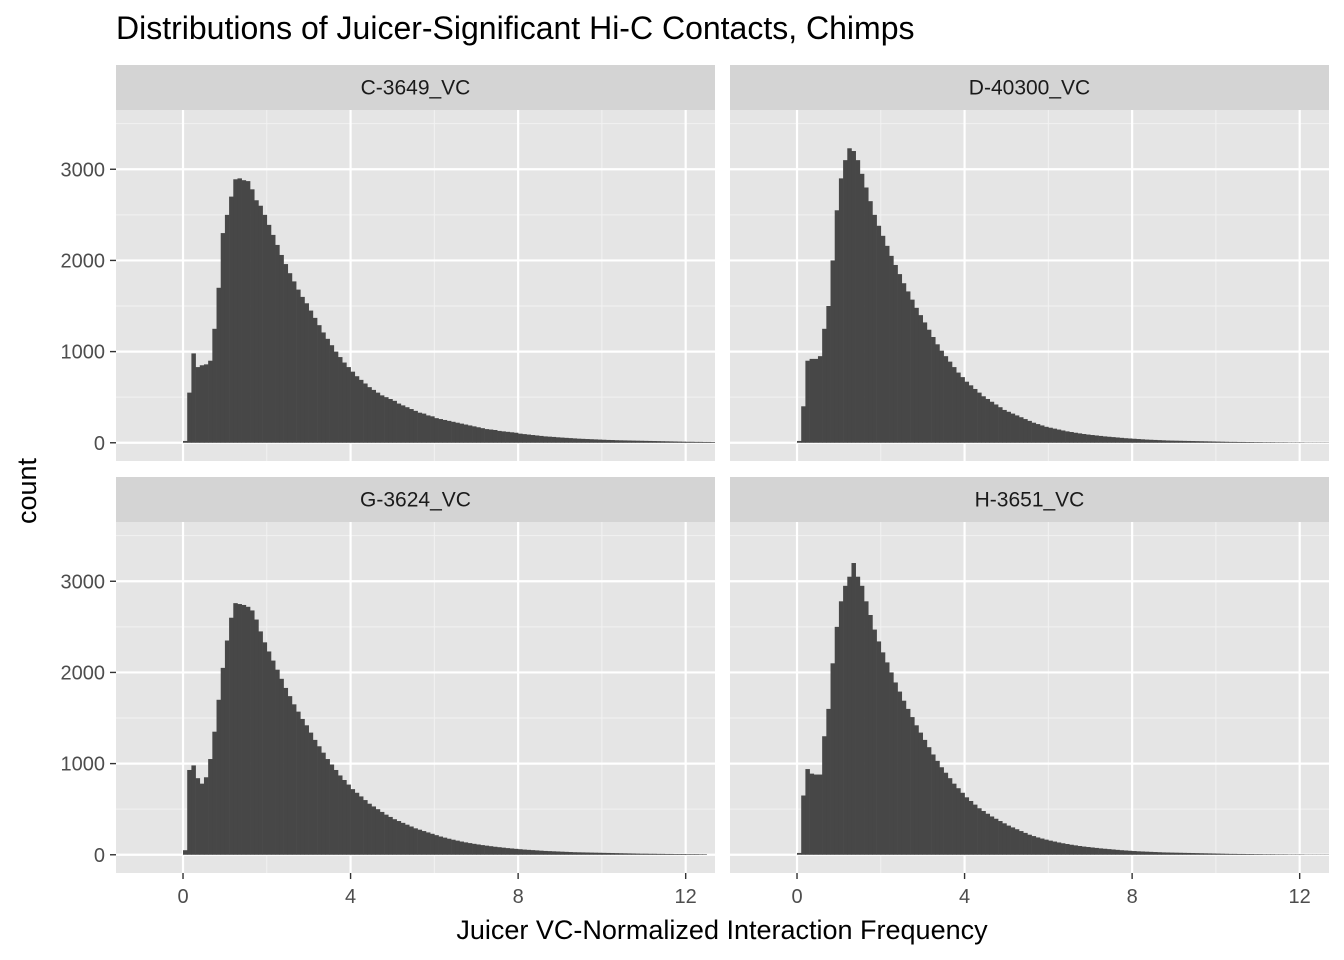  What do you see at coordinates (796, 897) in the screenshot?
I see `x-tick-label: 0` at bounding box center [796, 897].